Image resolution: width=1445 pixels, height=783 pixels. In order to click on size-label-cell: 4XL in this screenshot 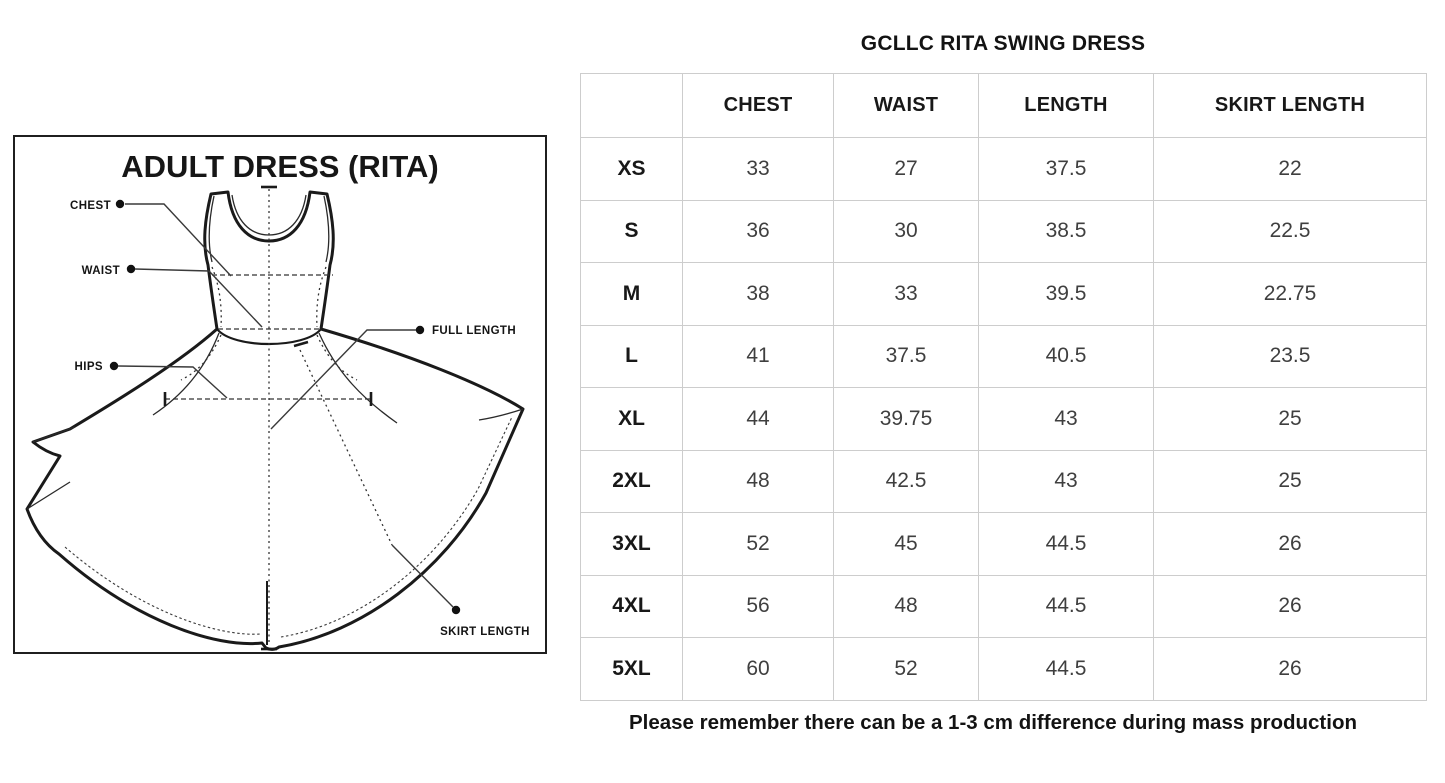, I will do `click(631, 606)`.